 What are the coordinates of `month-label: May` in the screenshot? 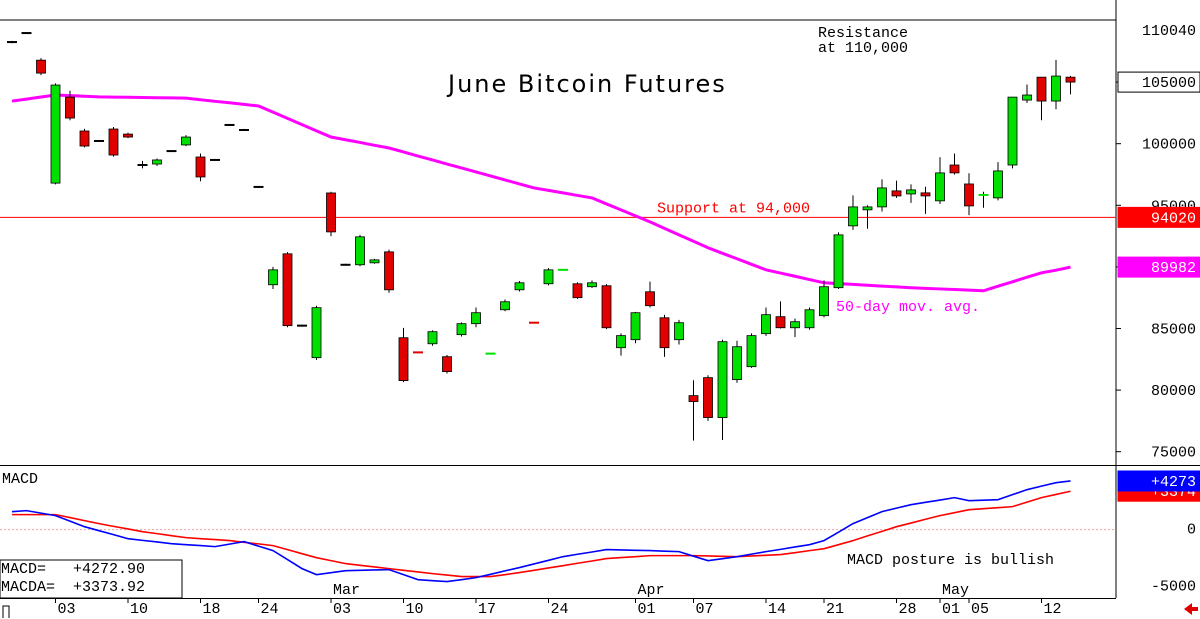 It's located at (955, 590).